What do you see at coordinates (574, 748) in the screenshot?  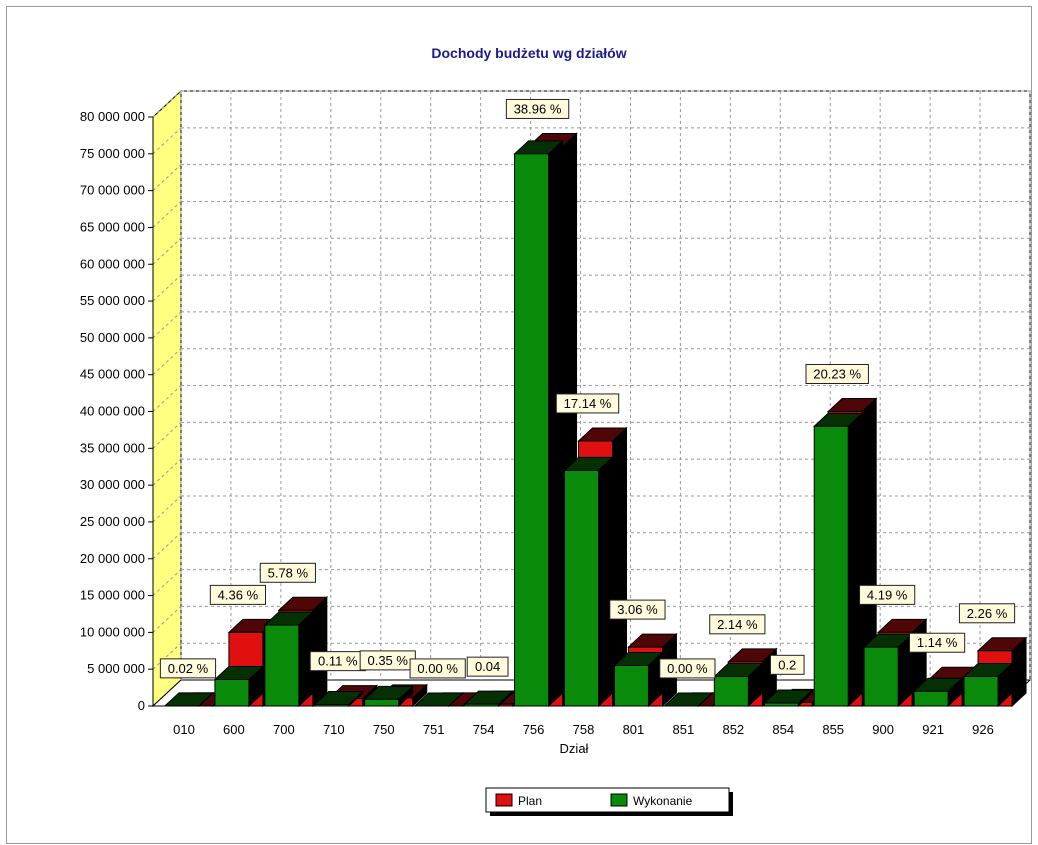 I see `x-axis-title: Dział` at bounding box center [574, 748].